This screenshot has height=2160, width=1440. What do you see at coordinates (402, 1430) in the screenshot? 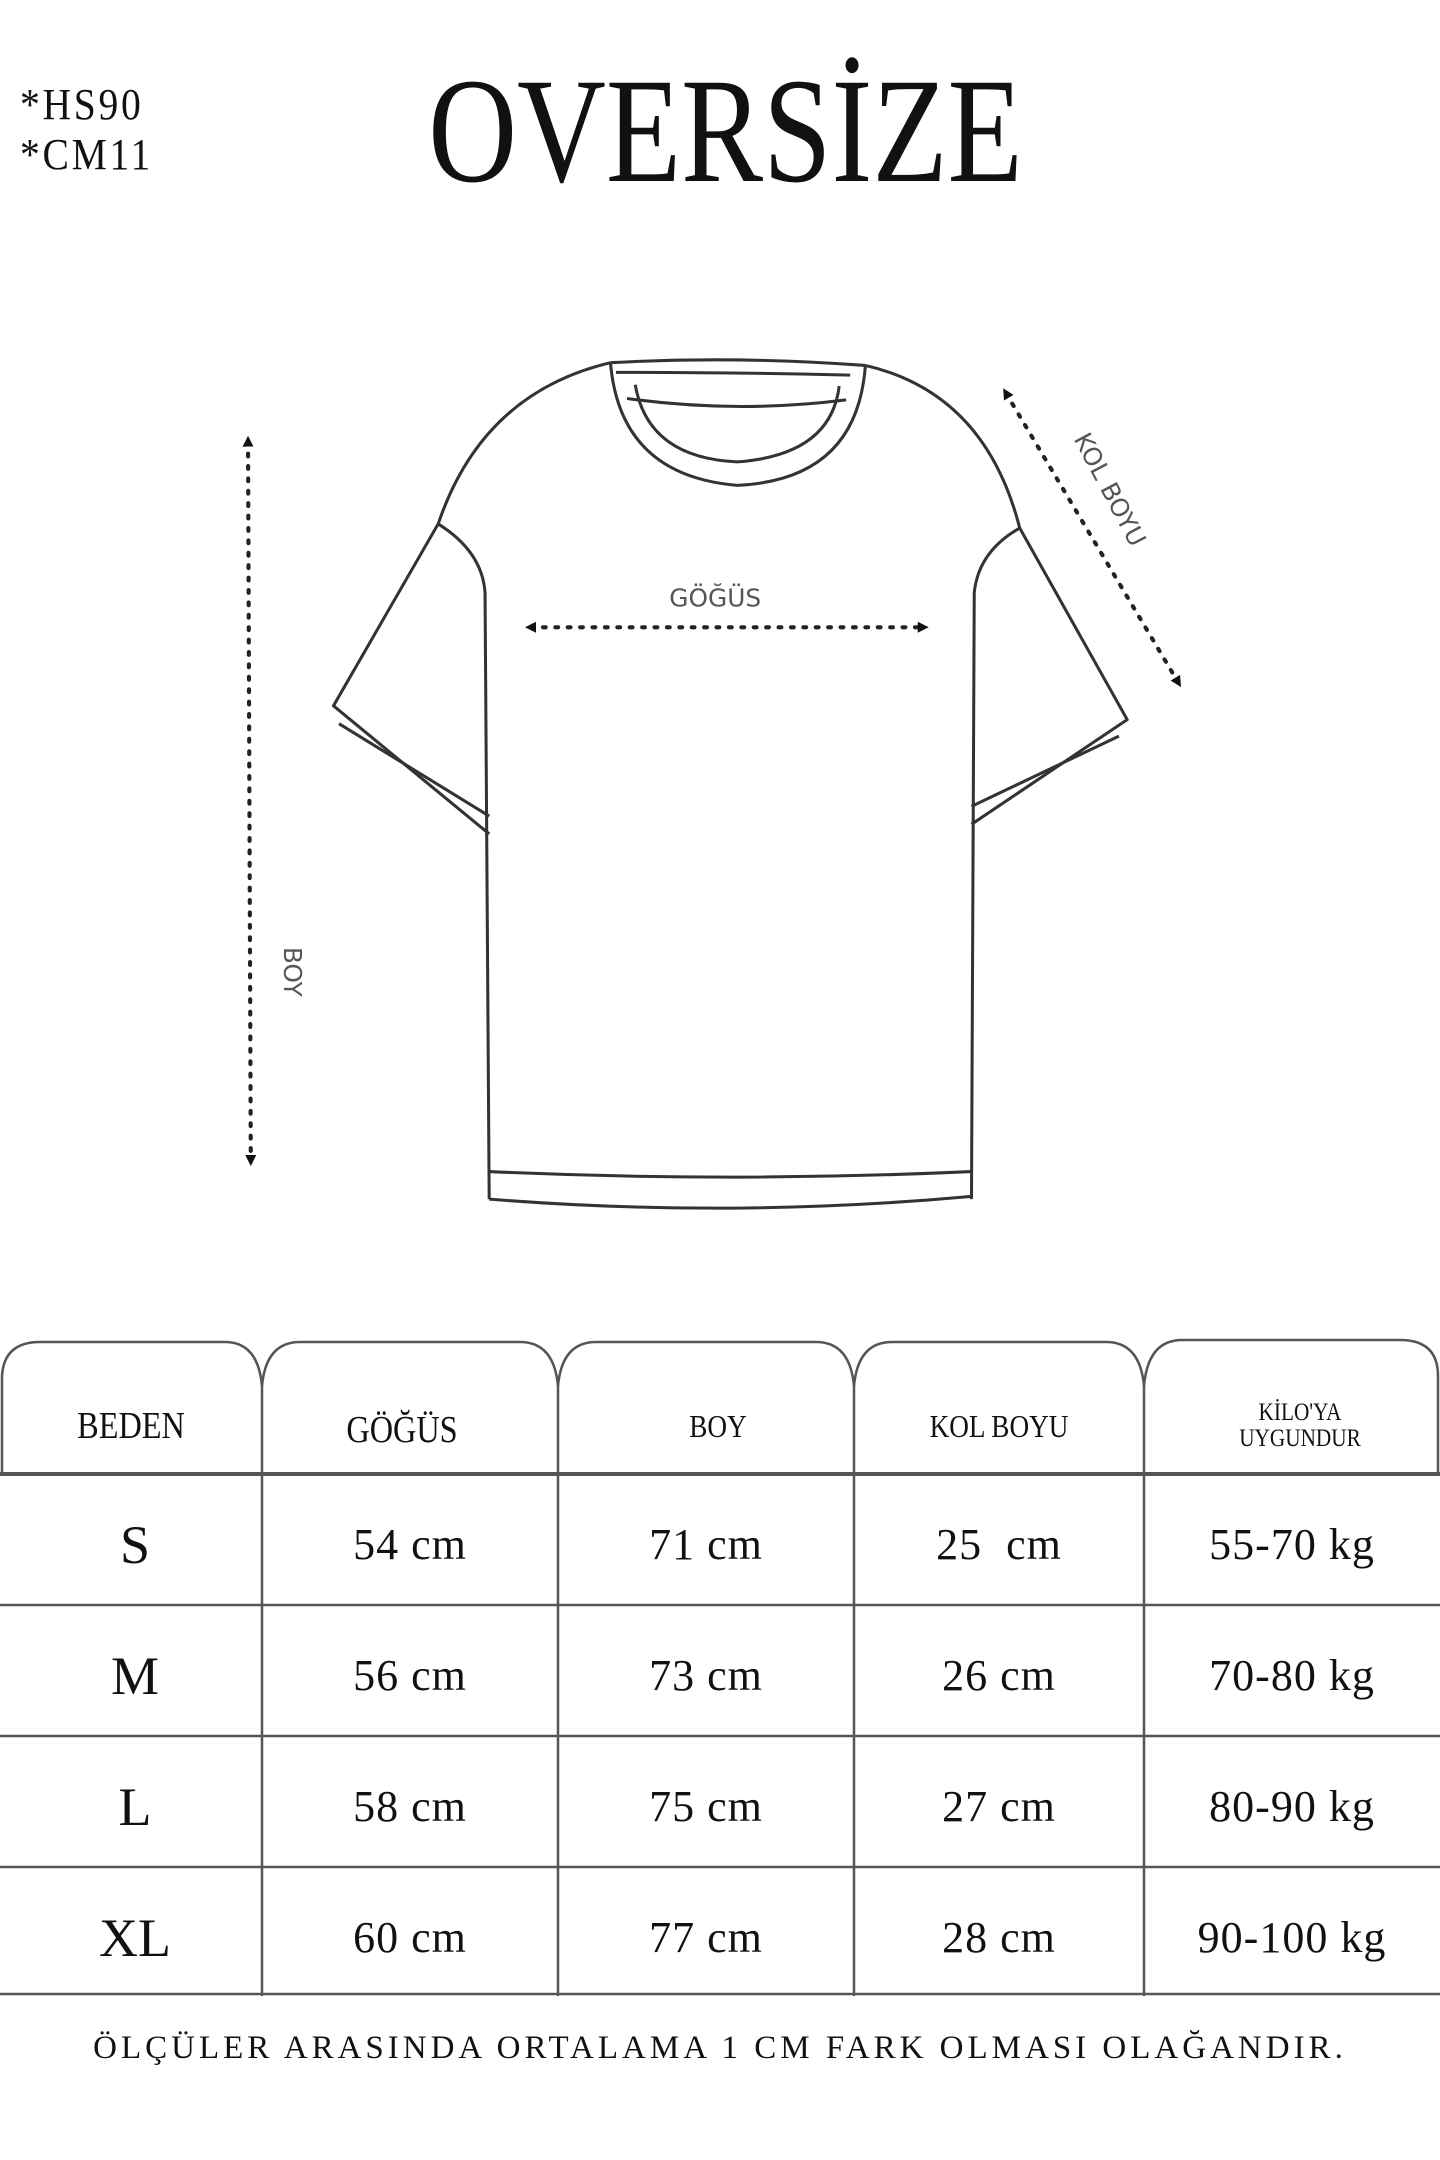
I see `header-gogus: GÖĞÜS` at bounding box center [402, 1430].